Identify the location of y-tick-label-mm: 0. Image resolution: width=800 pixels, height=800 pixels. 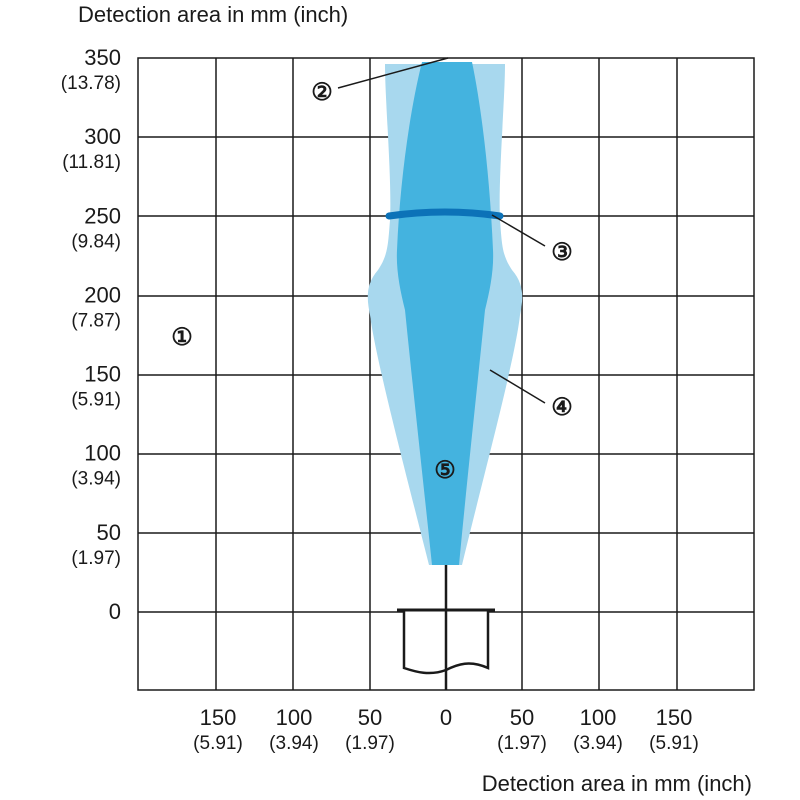
(115, 611).